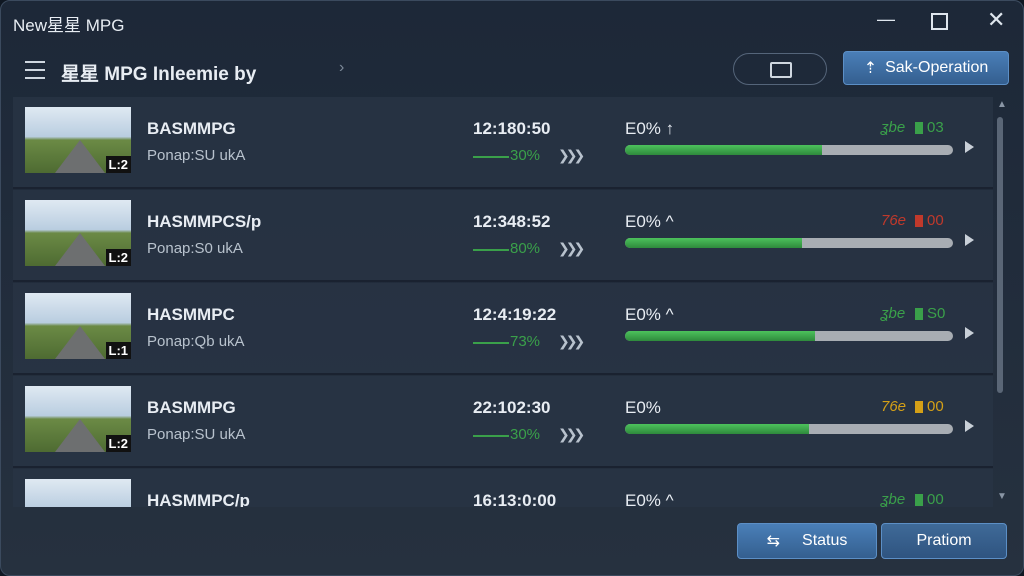 This screenshot has height=576, width=1024. What do you see at coordinates (643, 407) in the screenshot?
I see `ratio: E0%` at bounding box center [643, 407].